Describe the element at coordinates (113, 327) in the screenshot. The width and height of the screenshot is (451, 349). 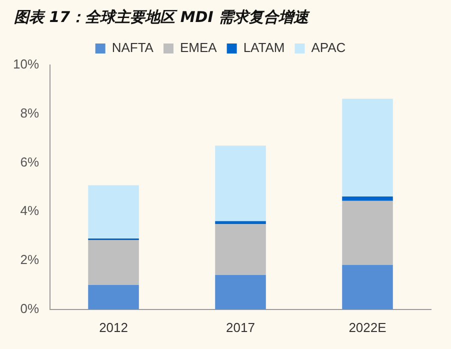
I see `x-tick-label: 2012` at that location.